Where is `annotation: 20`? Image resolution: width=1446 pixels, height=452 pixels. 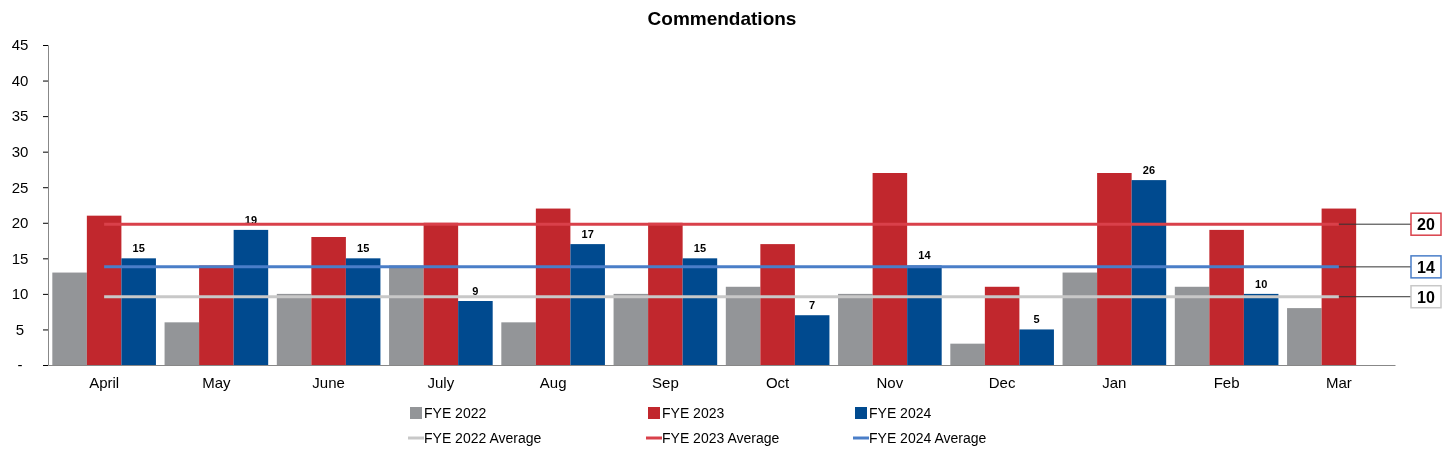
annotation: 20 is located at coordinates (1426, 225).